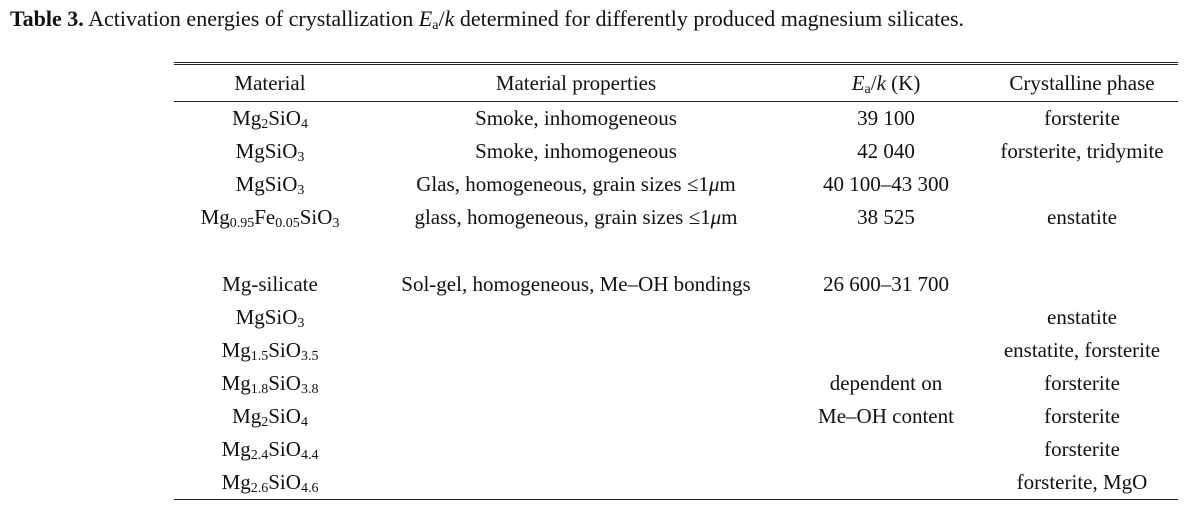 The image size is (1200, 509). What do you see at coordinates (1082, 82) in the screenshot?
I see `header-phase: Crystalline phase` at bounding box center [1082, 82].